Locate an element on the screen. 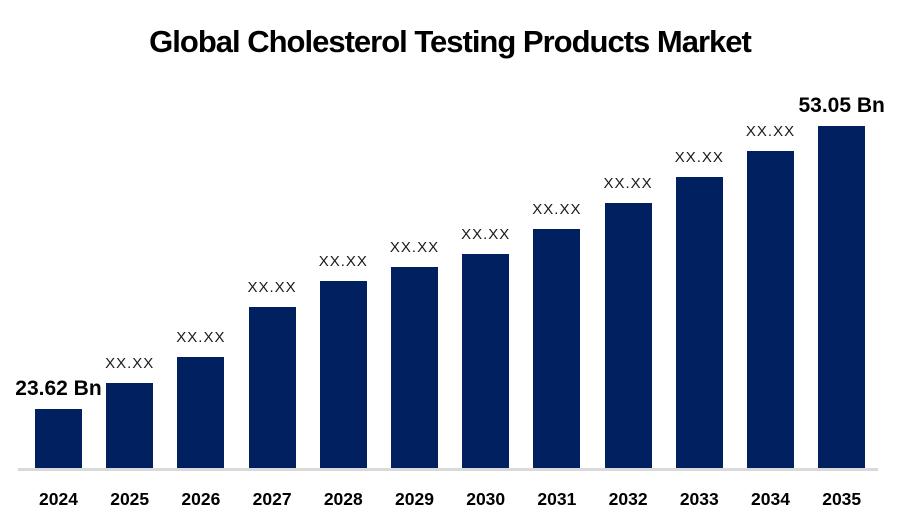 The image size is (900, 525). value-label-2025: XX.XX is located at coordinates (130, 363).